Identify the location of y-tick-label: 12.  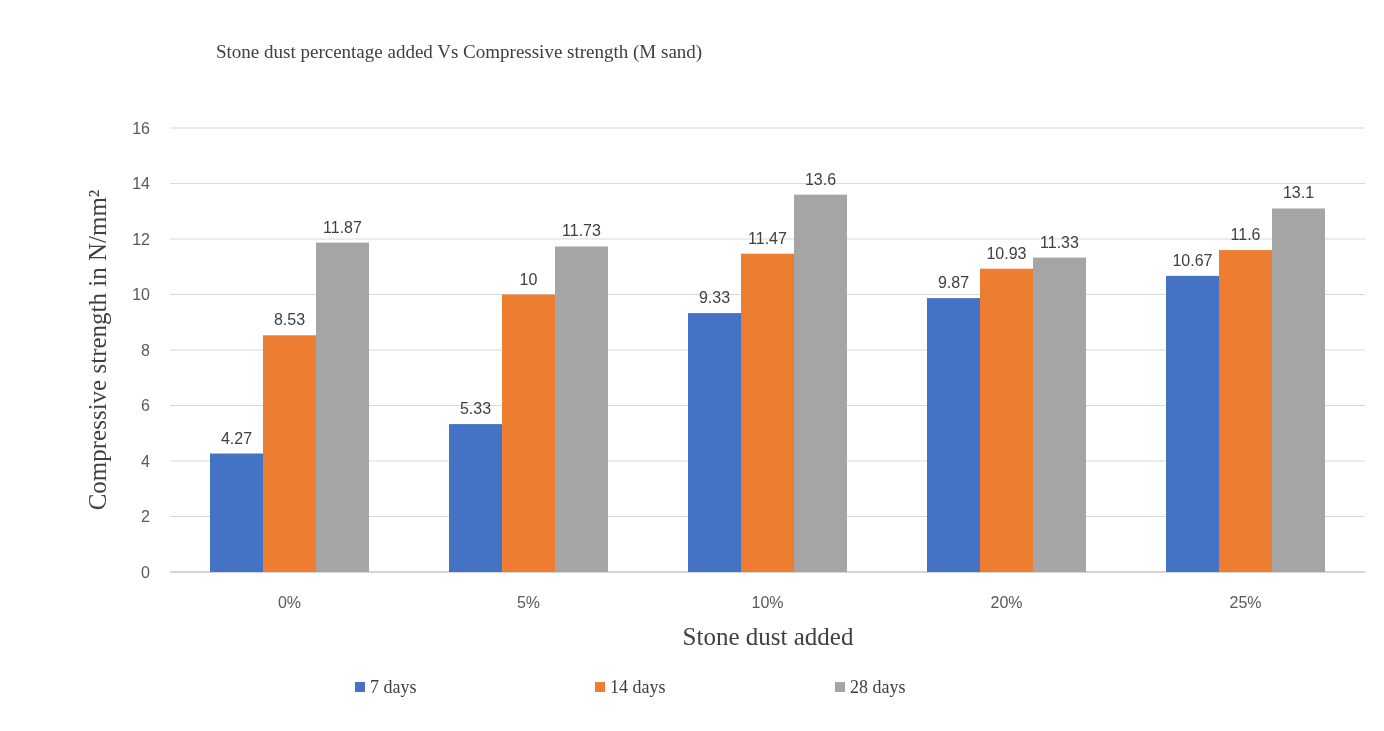
(141, 239).